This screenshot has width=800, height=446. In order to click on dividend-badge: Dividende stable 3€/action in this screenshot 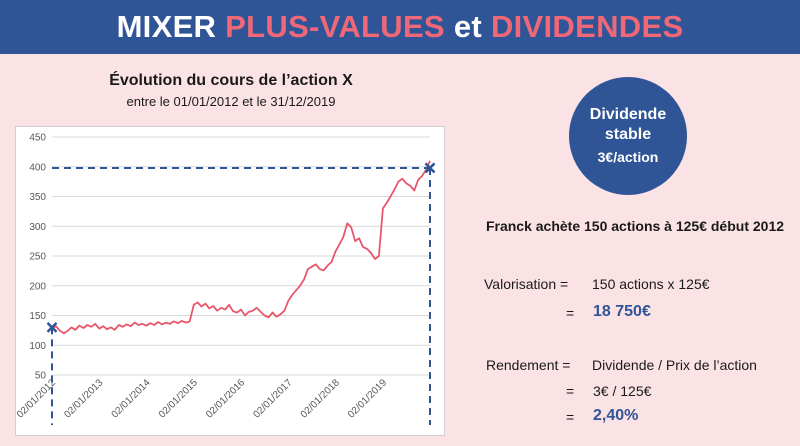, I will do `click(628, 136)`.